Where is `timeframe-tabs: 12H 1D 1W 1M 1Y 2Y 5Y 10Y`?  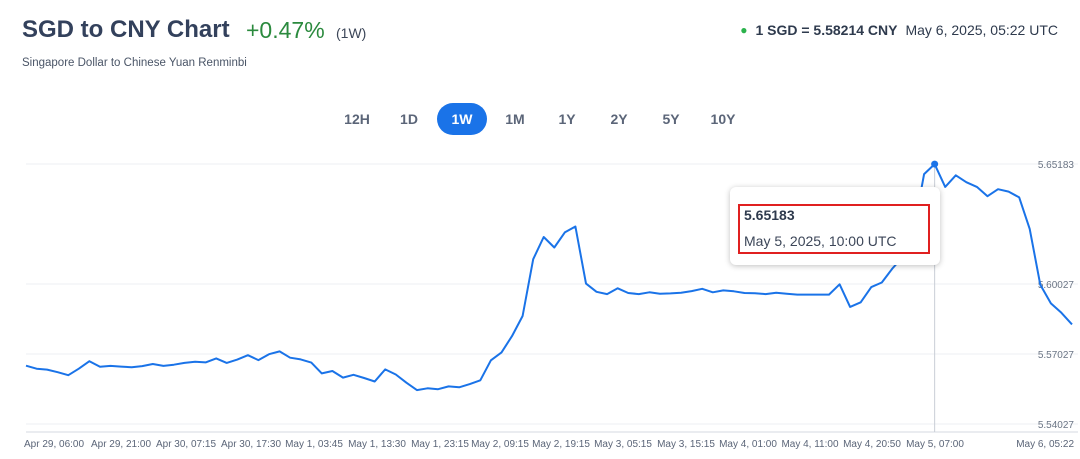 timeframe-tabs: 12H 1D 1W 1M 1Y 2Y 5Y 10Y is located at coordinates (540, 119).